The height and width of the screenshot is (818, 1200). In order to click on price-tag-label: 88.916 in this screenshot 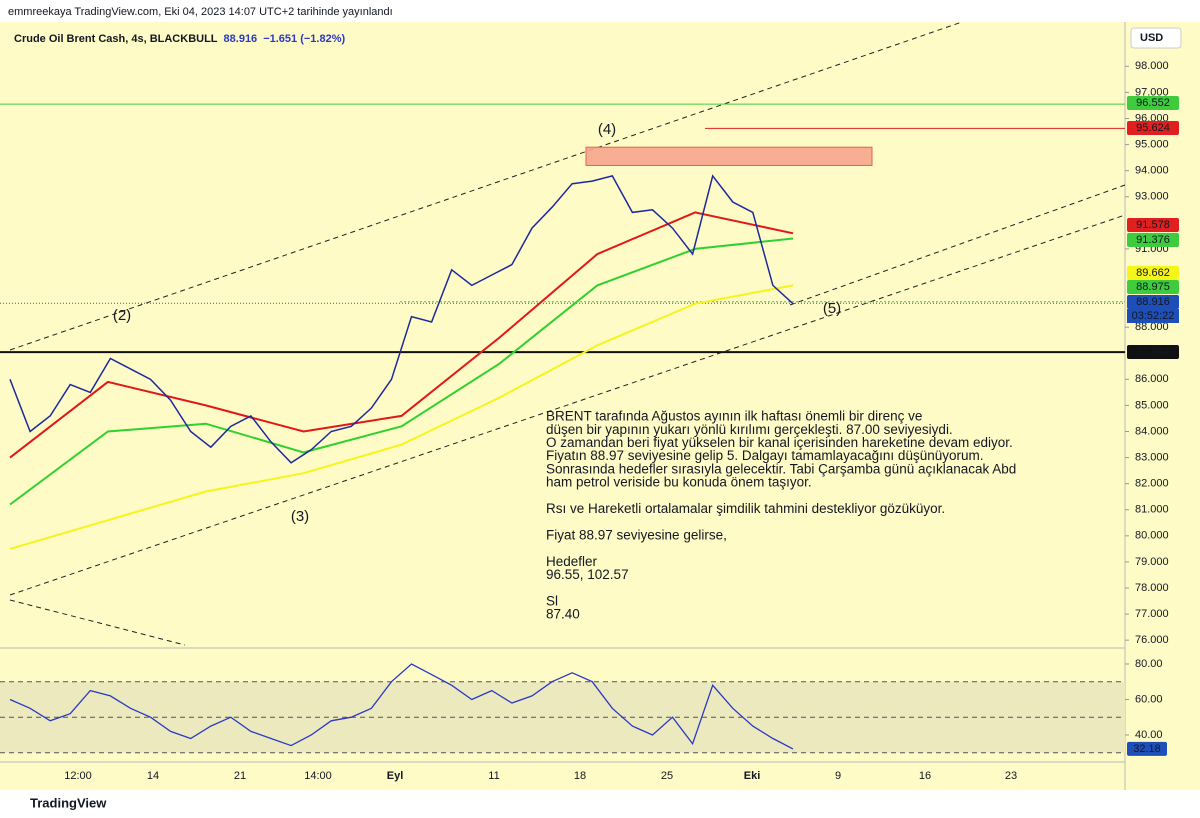, I will do `click(1153, 302)`.